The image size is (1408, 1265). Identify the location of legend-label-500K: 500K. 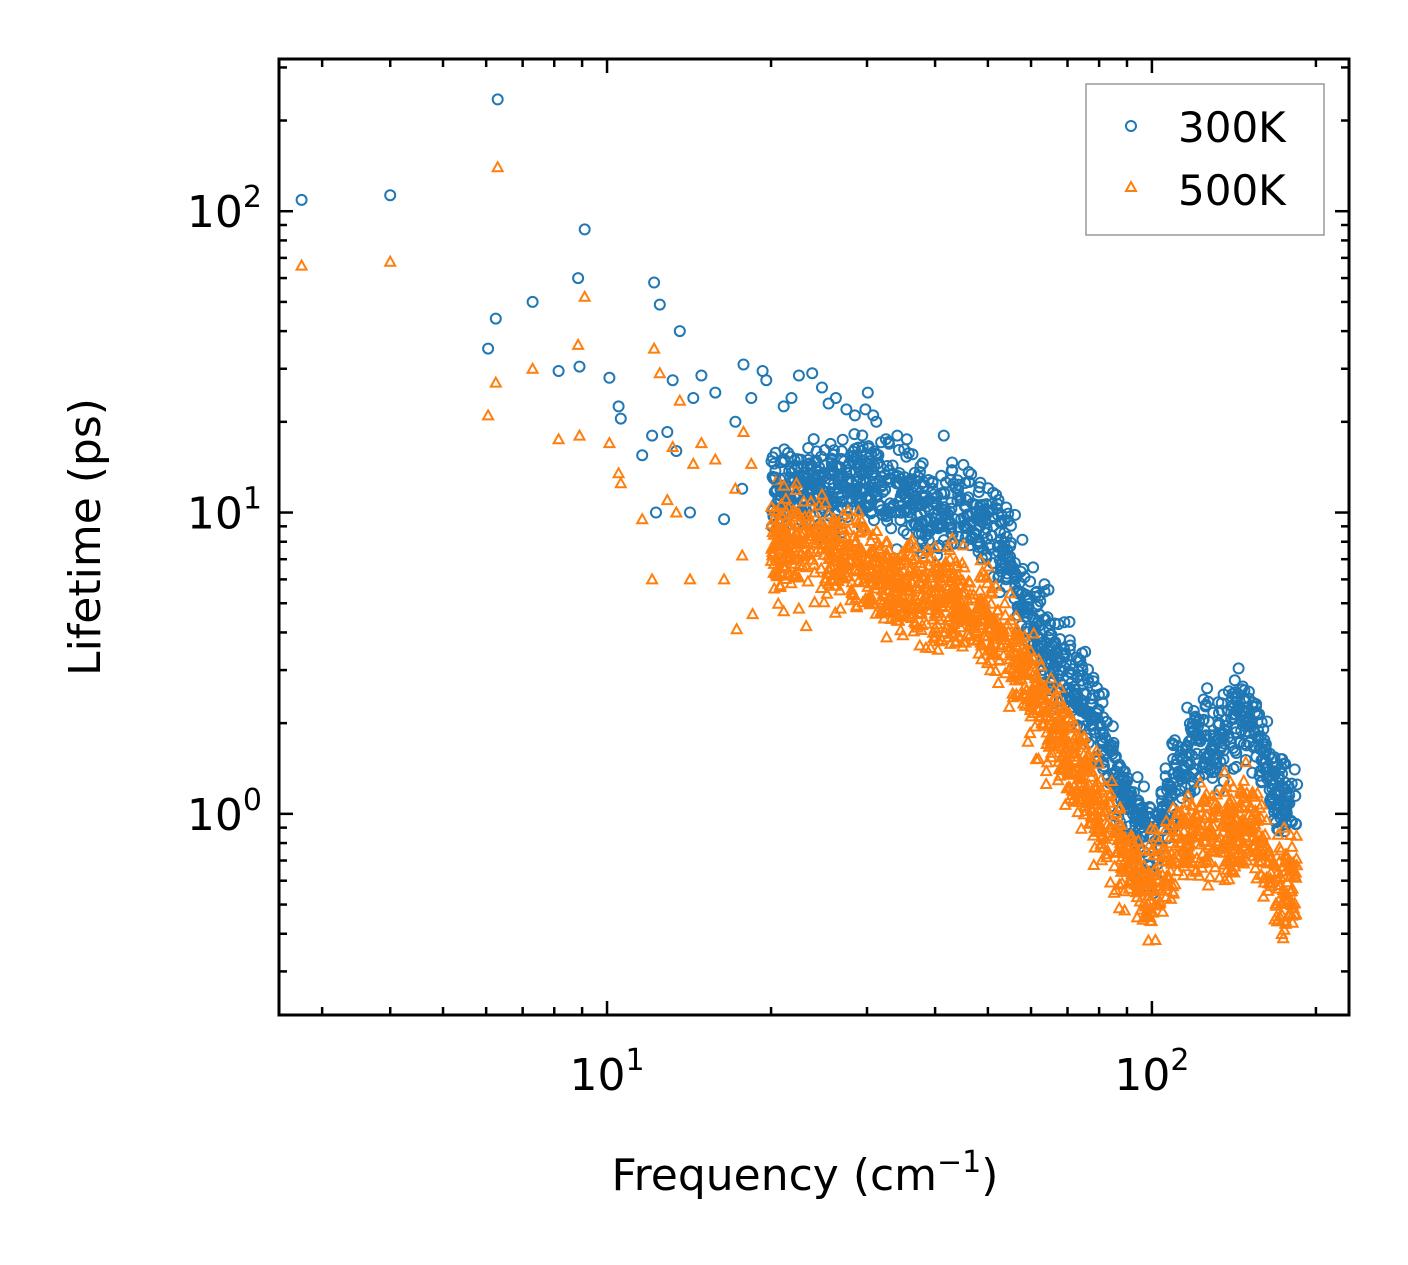
(1232, 190).